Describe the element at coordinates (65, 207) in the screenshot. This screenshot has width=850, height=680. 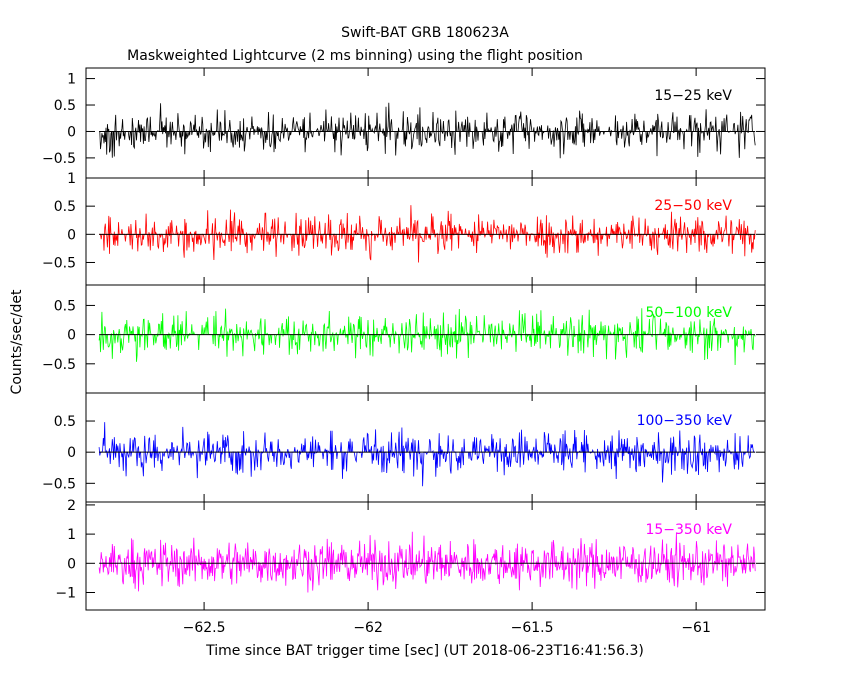
I see `y-tick-label-1-2: 0.5` at that location.